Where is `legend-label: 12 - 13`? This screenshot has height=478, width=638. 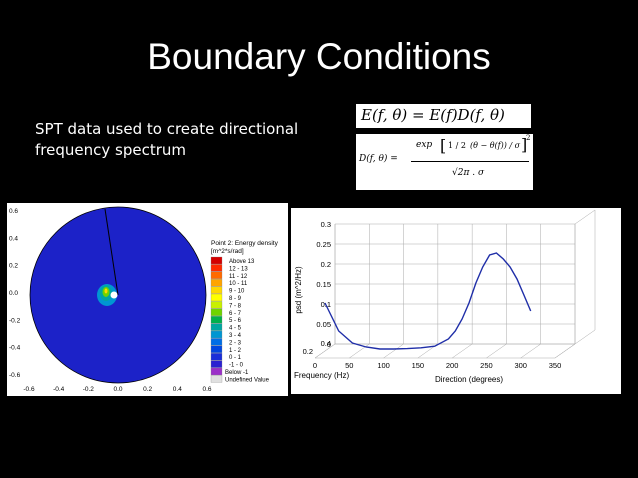
legend-label: 12 - 13 is located at coordinates (238, 269).